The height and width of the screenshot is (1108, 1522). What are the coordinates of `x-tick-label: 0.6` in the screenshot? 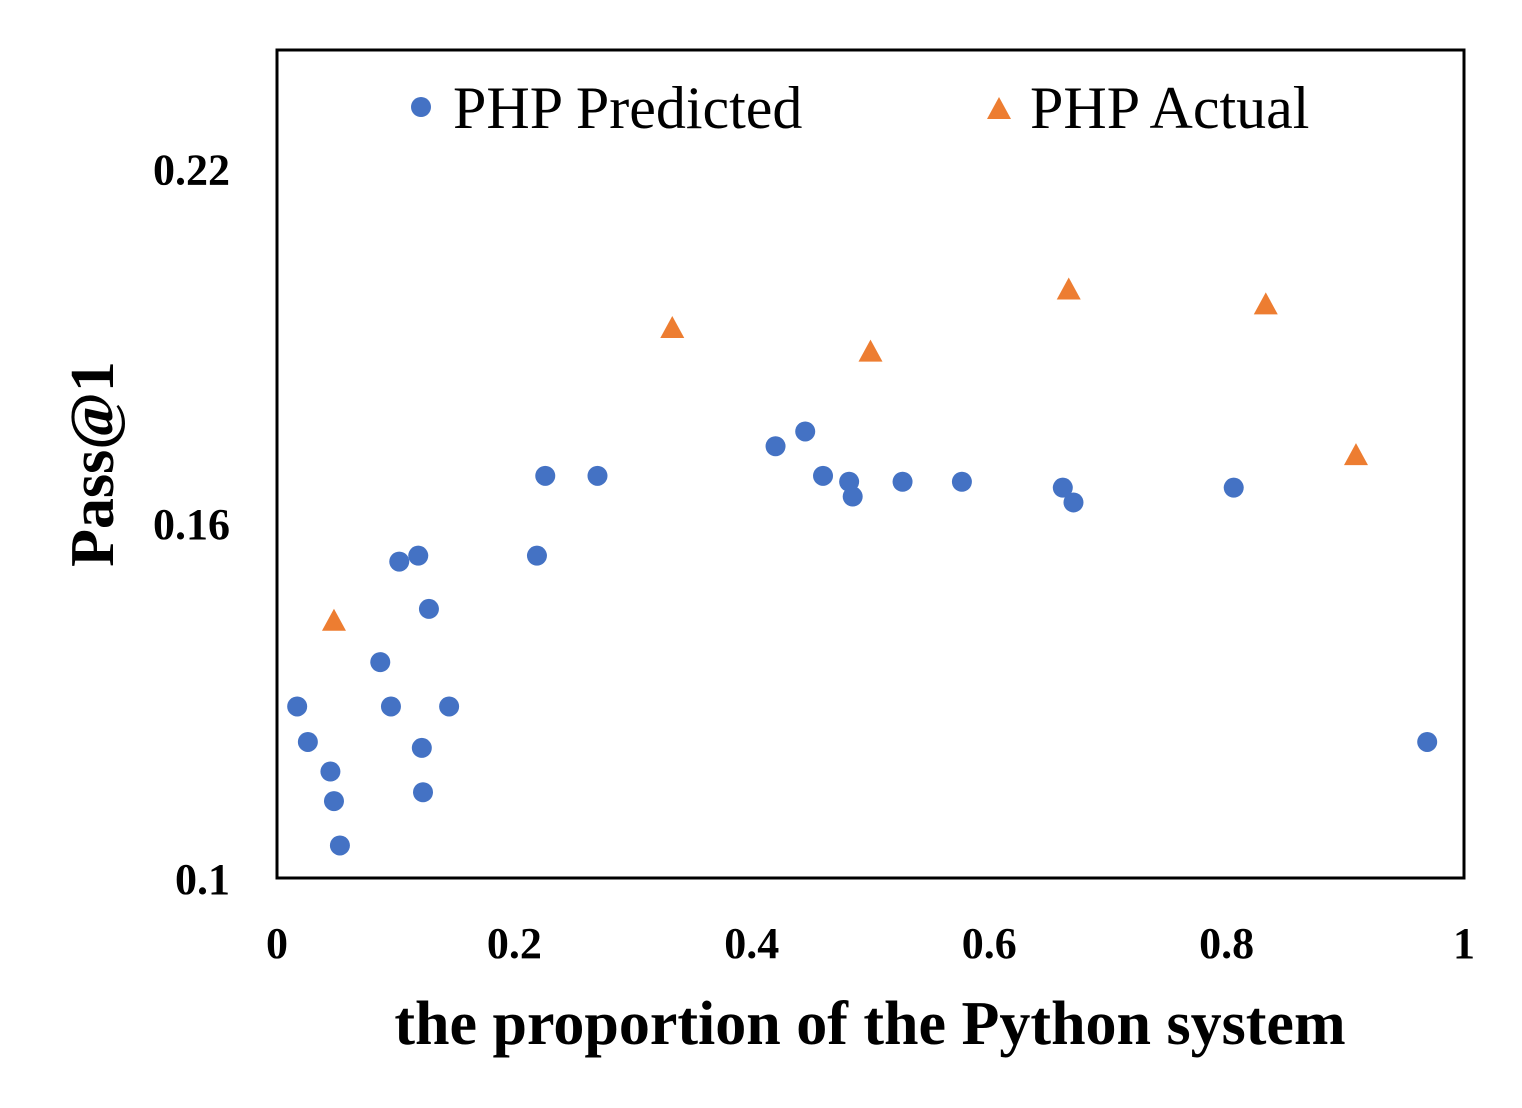 It's located at (989, 943).